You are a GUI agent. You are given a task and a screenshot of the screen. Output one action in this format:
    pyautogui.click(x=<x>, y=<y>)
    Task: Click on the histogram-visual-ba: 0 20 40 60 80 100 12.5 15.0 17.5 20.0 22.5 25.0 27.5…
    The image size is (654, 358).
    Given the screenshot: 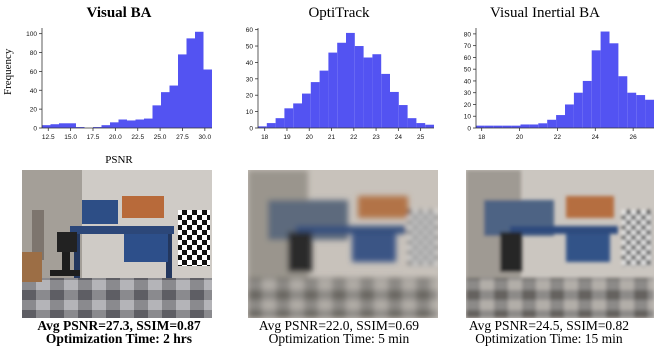 What is the action you would take?
    pyautogui.click(x=119, y=84)
    